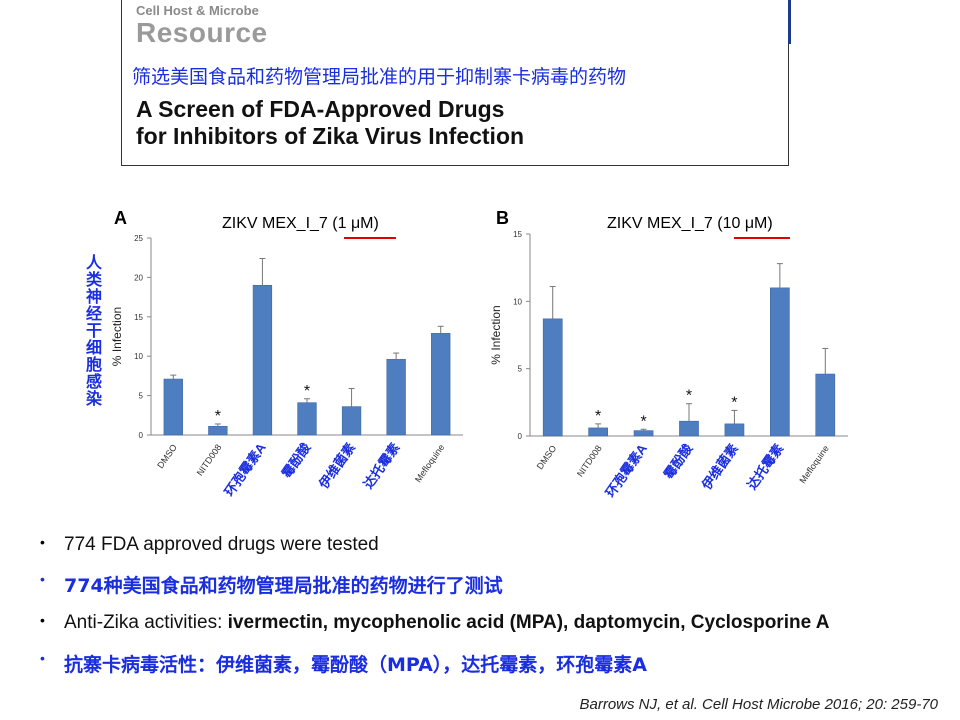  I want to click on bullet-text: 抗寨卡病毒活性：伊维菌素，霉酚酸（MPA），达托霉素，环孢霉素A, so click(355, 665).